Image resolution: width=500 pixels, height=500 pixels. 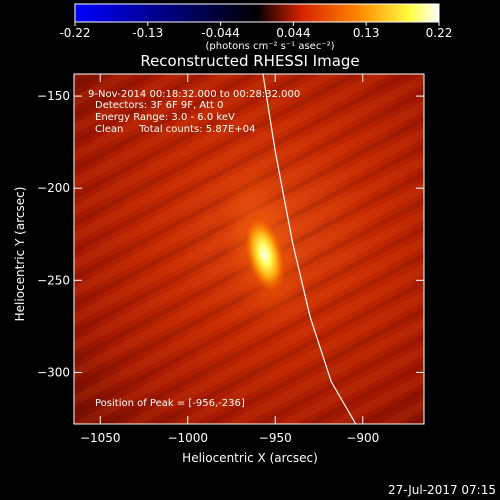 I want to click on annotation-time-range: 9-Nov-2014 00:18:32.000 to 00:28:32.000, so click(x=194, y=94).